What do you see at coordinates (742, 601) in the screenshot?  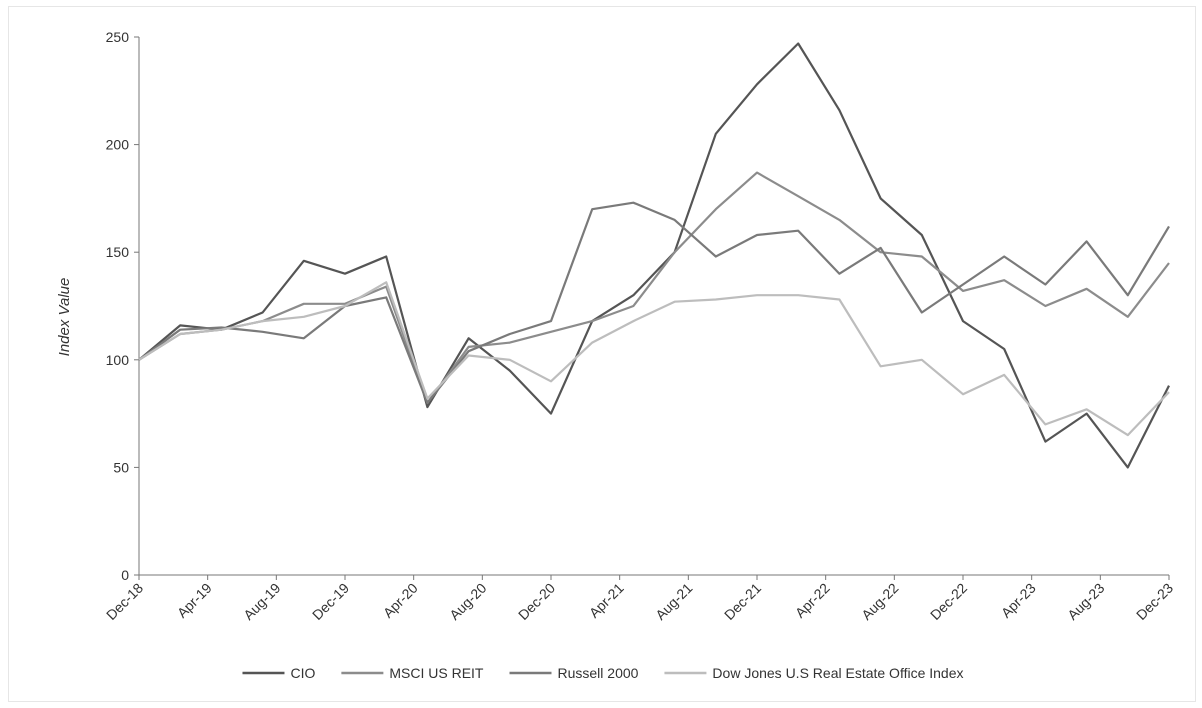 I see `x-tick-label: Dec-21` at bounding box center [742, 601].